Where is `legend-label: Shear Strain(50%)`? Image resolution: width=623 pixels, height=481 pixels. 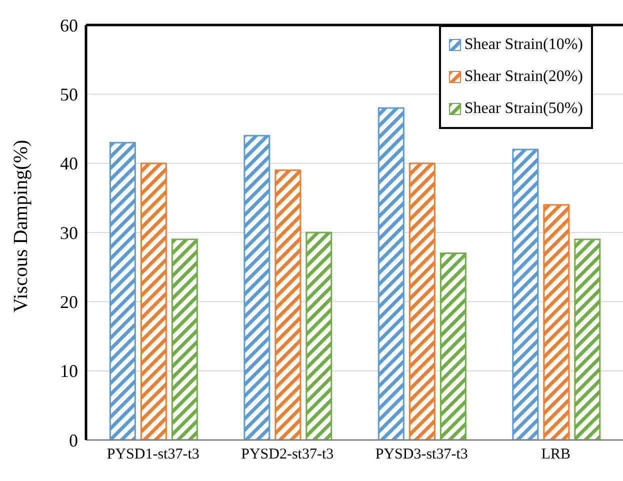
legend-label: Shear Strain(50%) is located at coordinates (523, 109).